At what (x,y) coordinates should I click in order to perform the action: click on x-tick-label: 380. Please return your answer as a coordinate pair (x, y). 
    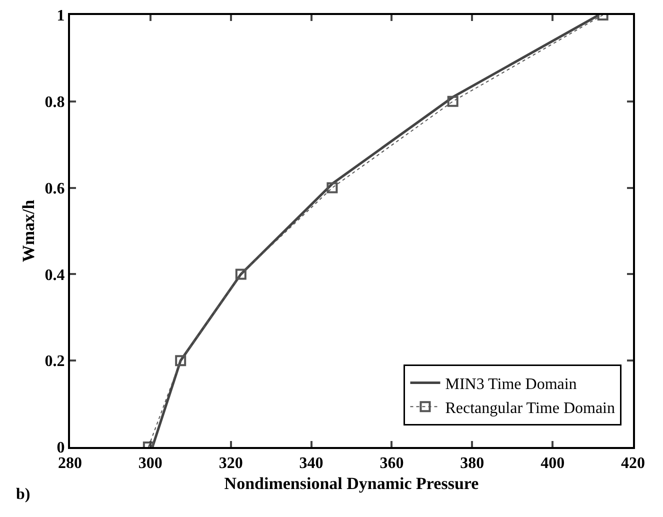
    Looking at the image, I should click on (472, 463).